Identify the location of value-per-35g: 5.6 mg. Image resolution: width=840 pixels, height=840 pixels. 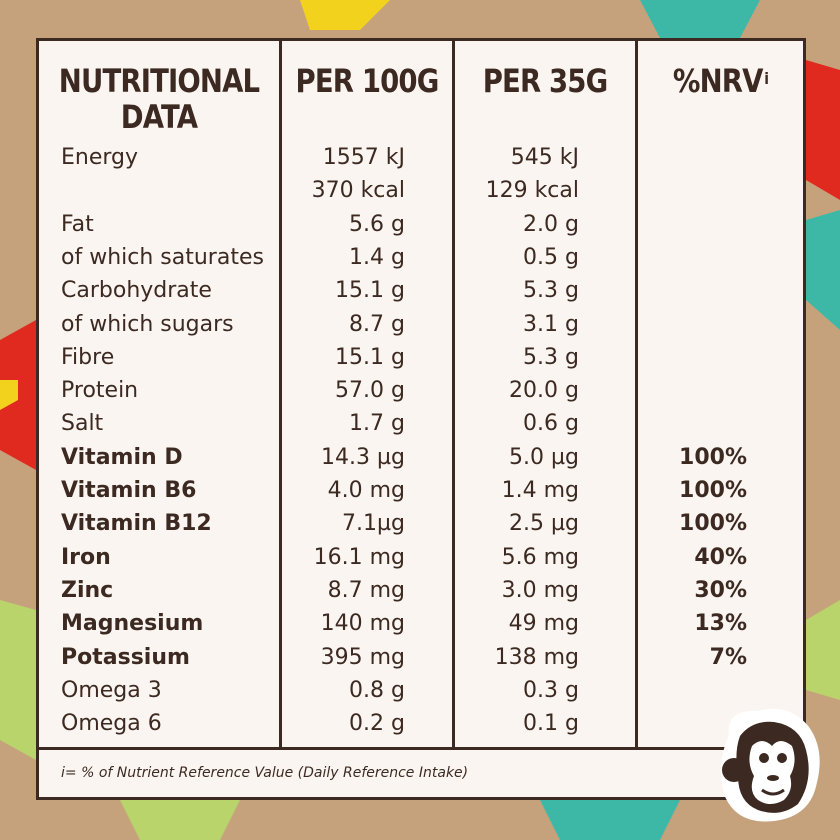
(540, 557).